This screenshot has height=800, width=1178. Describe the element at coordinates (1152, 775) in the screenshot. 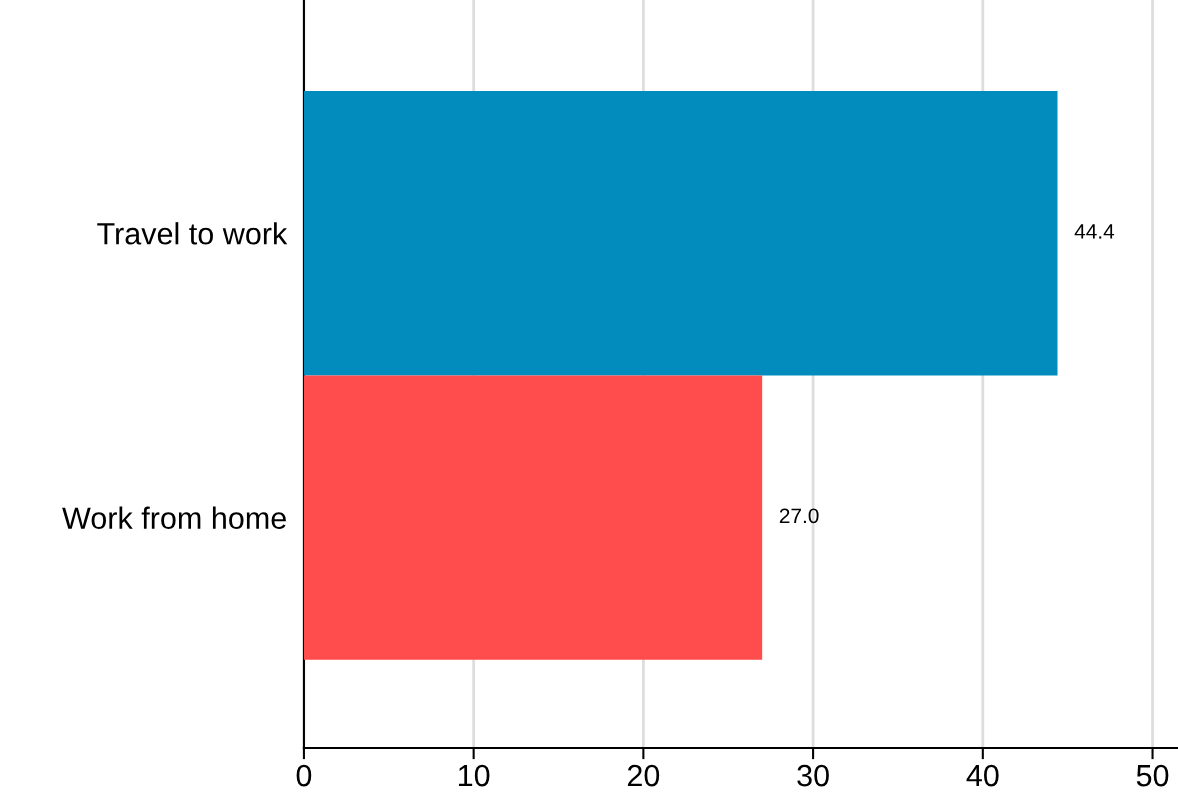

I see `x-tick-label: 50` at that location.